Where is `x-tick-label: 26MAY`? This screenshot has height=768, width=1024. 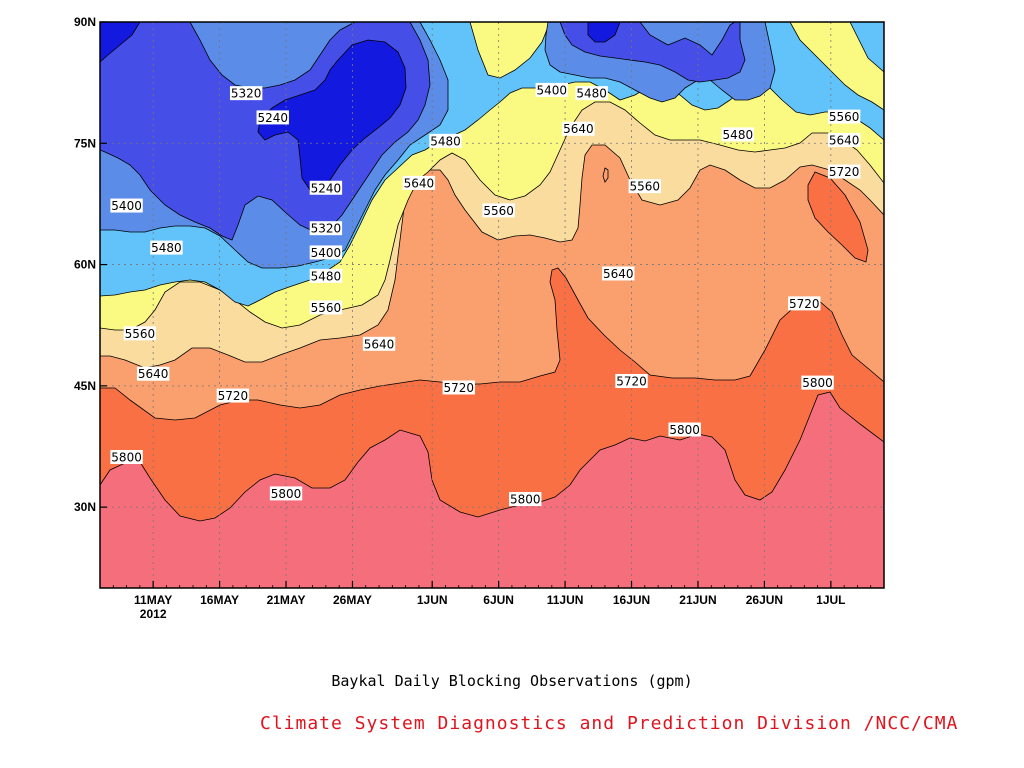 x-tick-label: 26MAY is located at coordinates (352, 600).